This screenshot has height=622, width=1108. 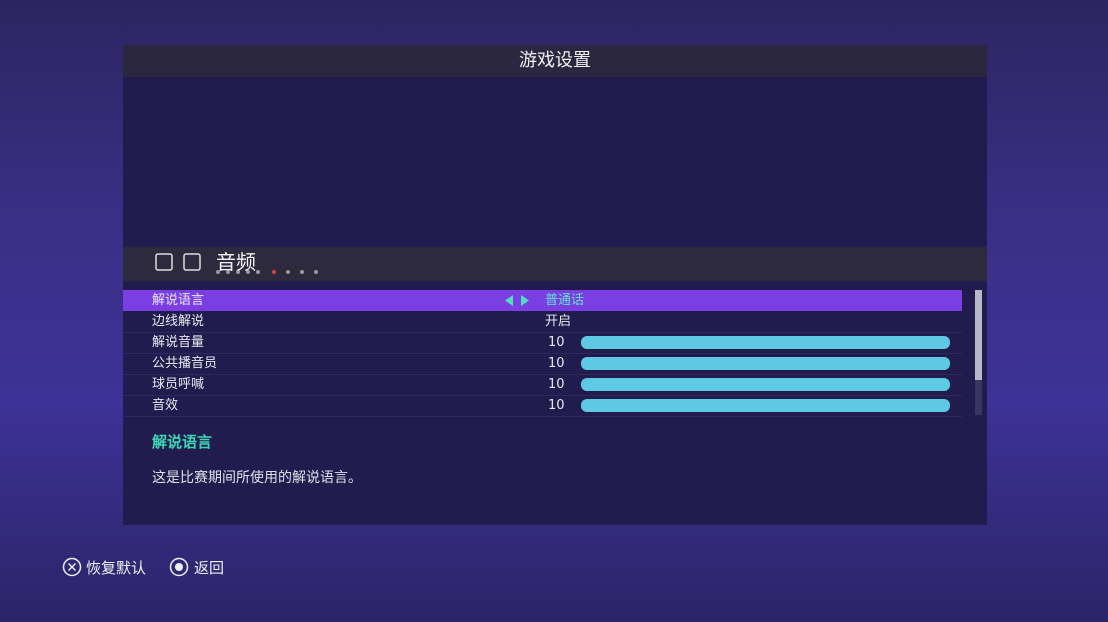 I want to click on section-icons, so click(x=236, y=263).